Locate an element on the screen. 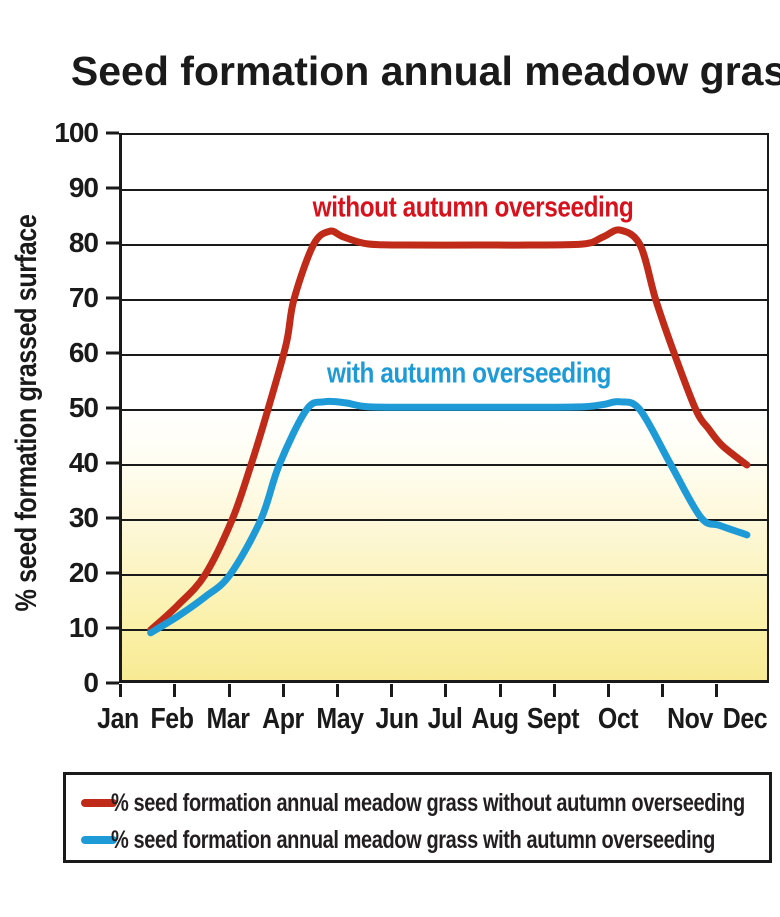 The width and height of the screenshot is (780, 917). month-label-nov: Nov is located at coordinates (690, 719).